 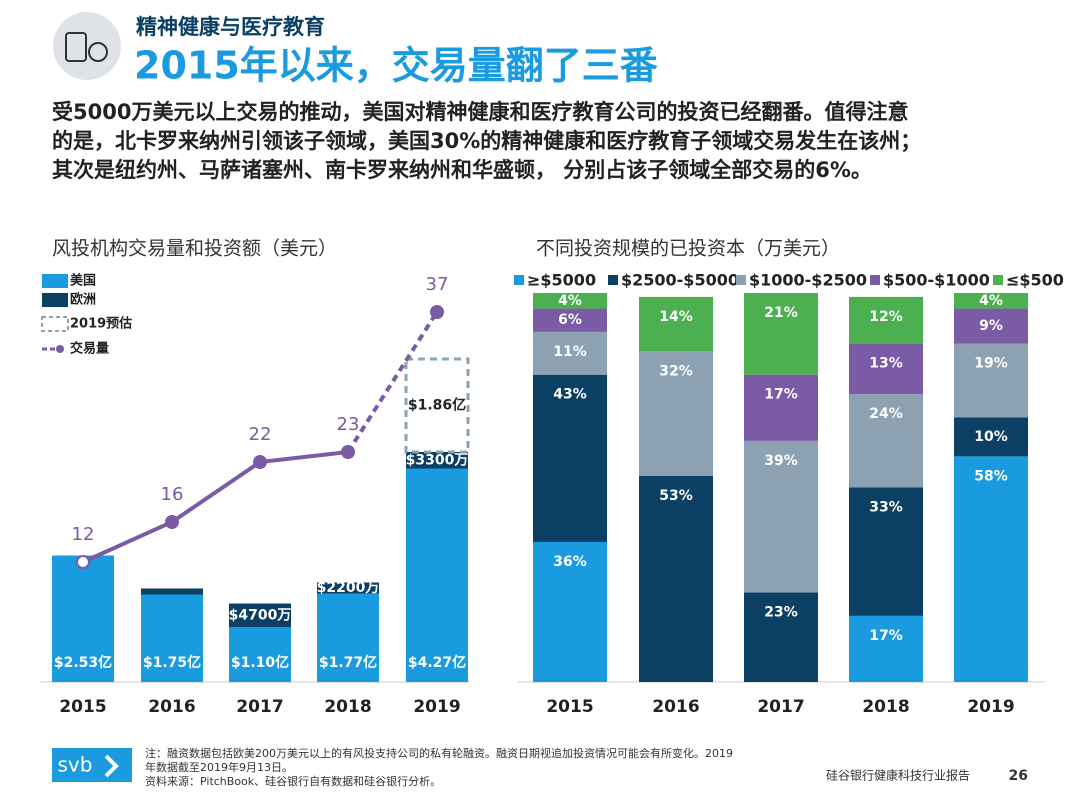 What do you see at coordinates (781, 613) in the screenshot?
I see `segment-label: 23%` at bounding box center [781, 613].